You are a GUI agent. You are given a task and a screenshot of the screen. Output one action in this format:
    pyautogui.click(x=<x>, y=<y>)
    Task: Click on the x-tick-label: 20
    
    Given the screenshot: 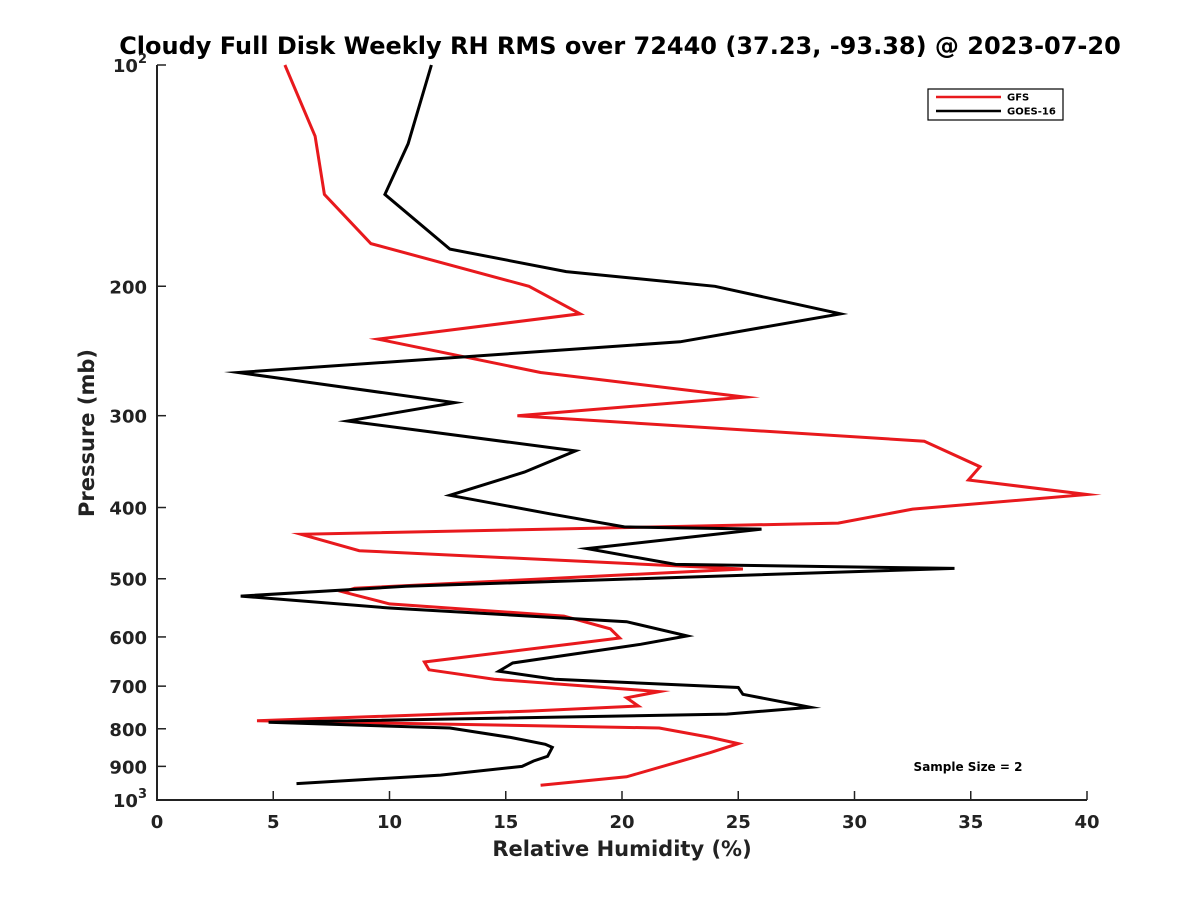 What is the action you would take?
    pyautogui.click(x=621, y=822)
    